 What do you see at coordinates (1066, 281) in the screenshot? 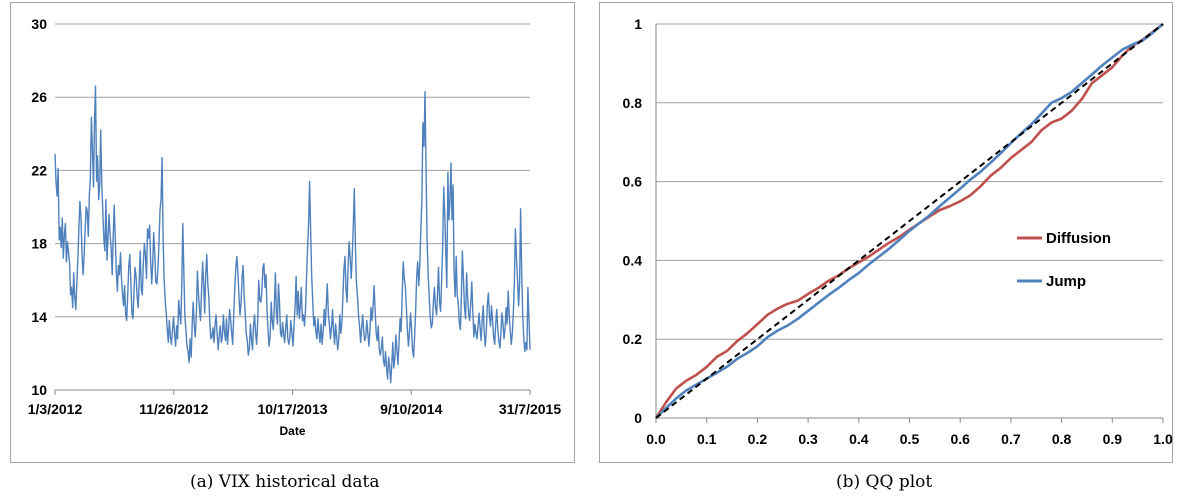
I see `legend-label: Jump` at bounding box center [1066, 281].